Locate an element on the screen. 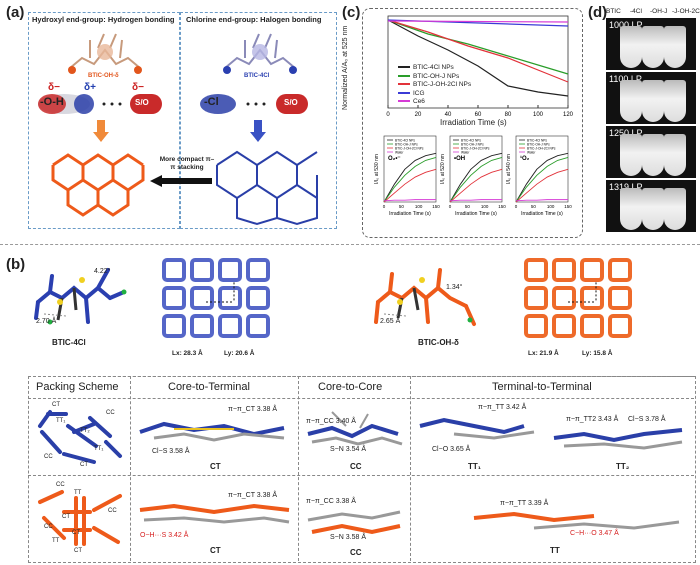  panel-d-label: (d) is located at coordinates (598, 12).